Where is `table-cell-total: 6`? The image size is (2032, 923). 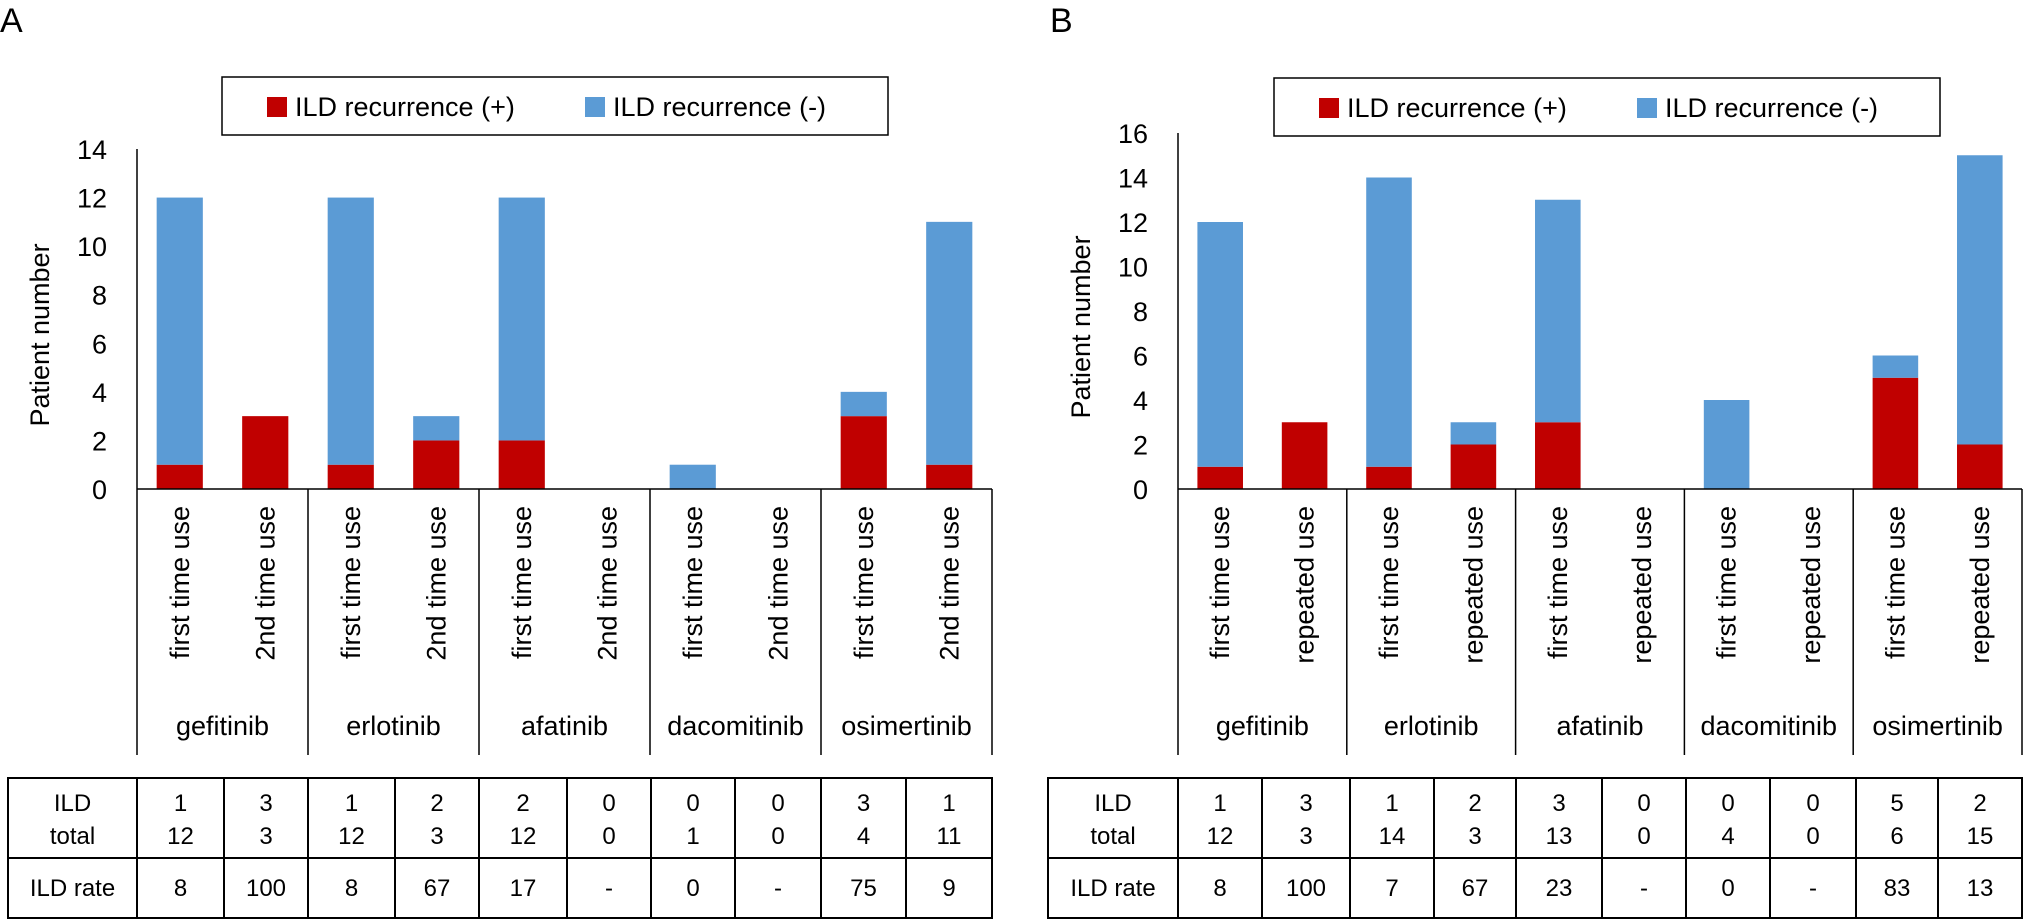 table-cell-total: 6 is located at coordinates (1896, 836).